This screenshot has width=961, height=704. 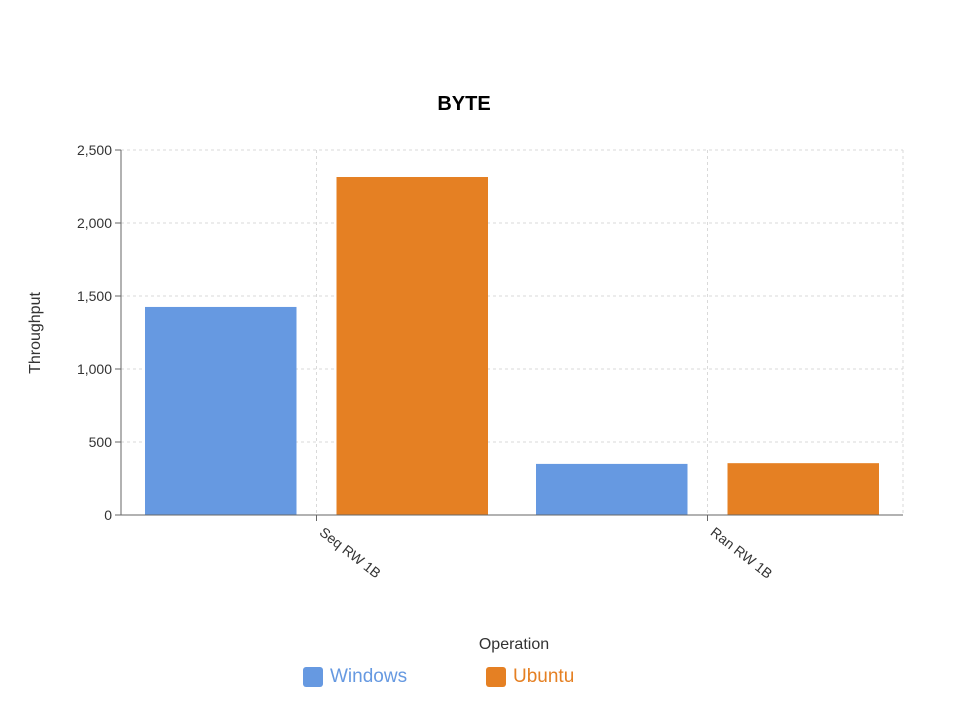 What do you see at coordinates (463, 104) in the screenshot?
I see `chart-title: BYTE` at bounding box center [463, 104].